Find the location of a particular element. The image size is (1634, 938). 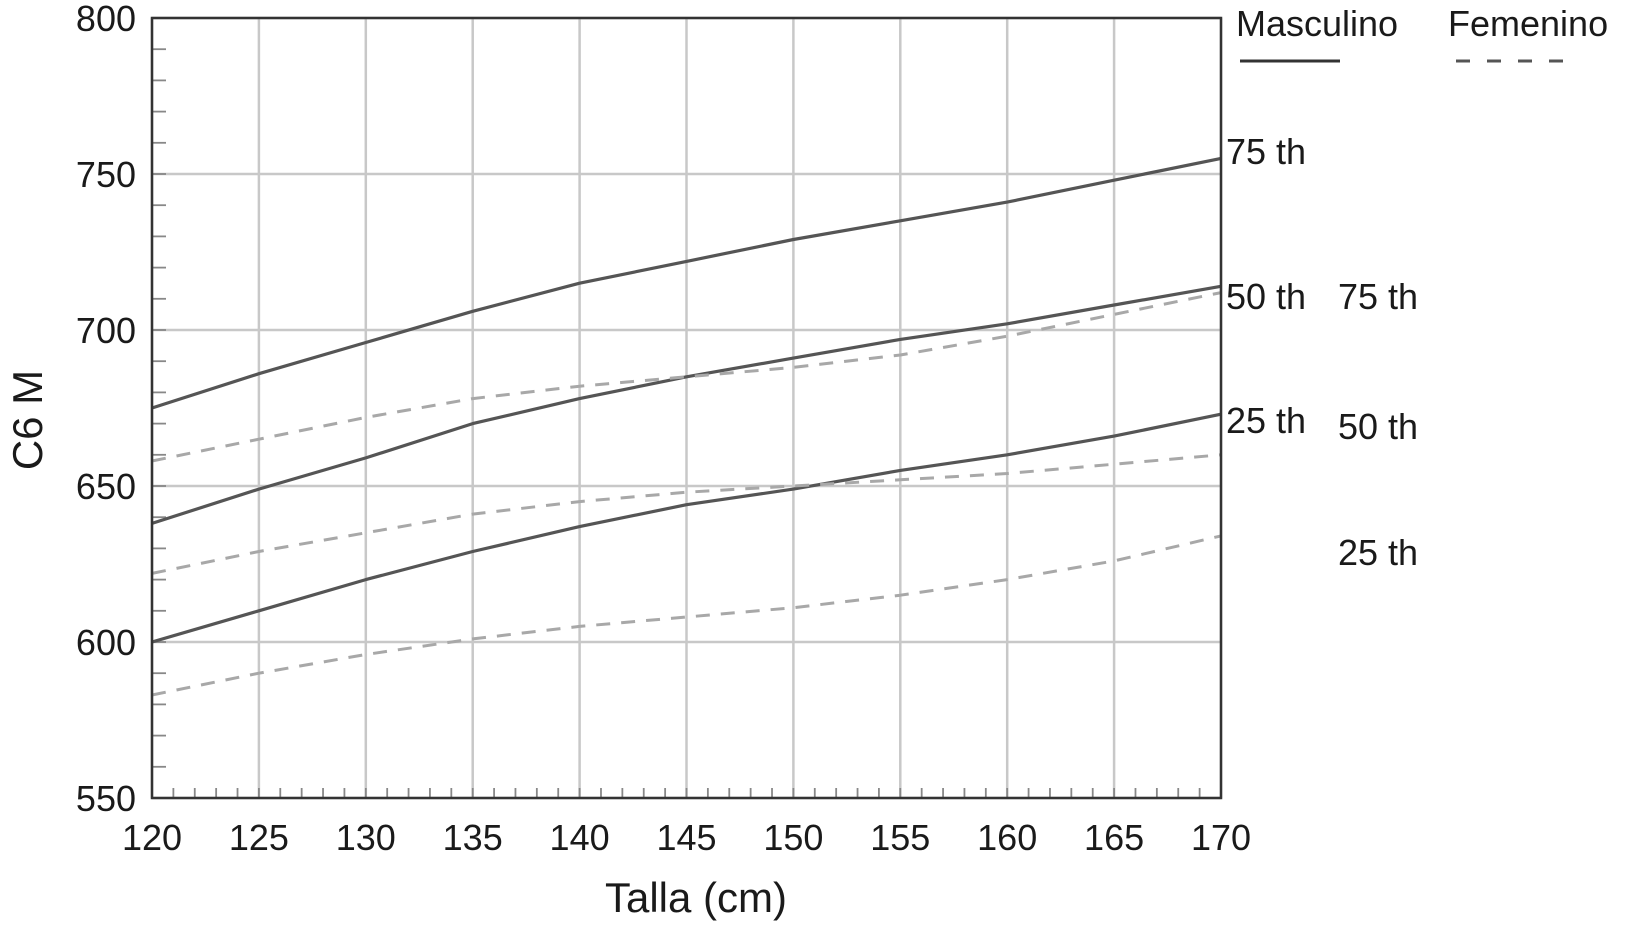

x-tick-labels: 120 125 130 135 140 145 150 155 160 165 170 is located at coordinates (686, 837).